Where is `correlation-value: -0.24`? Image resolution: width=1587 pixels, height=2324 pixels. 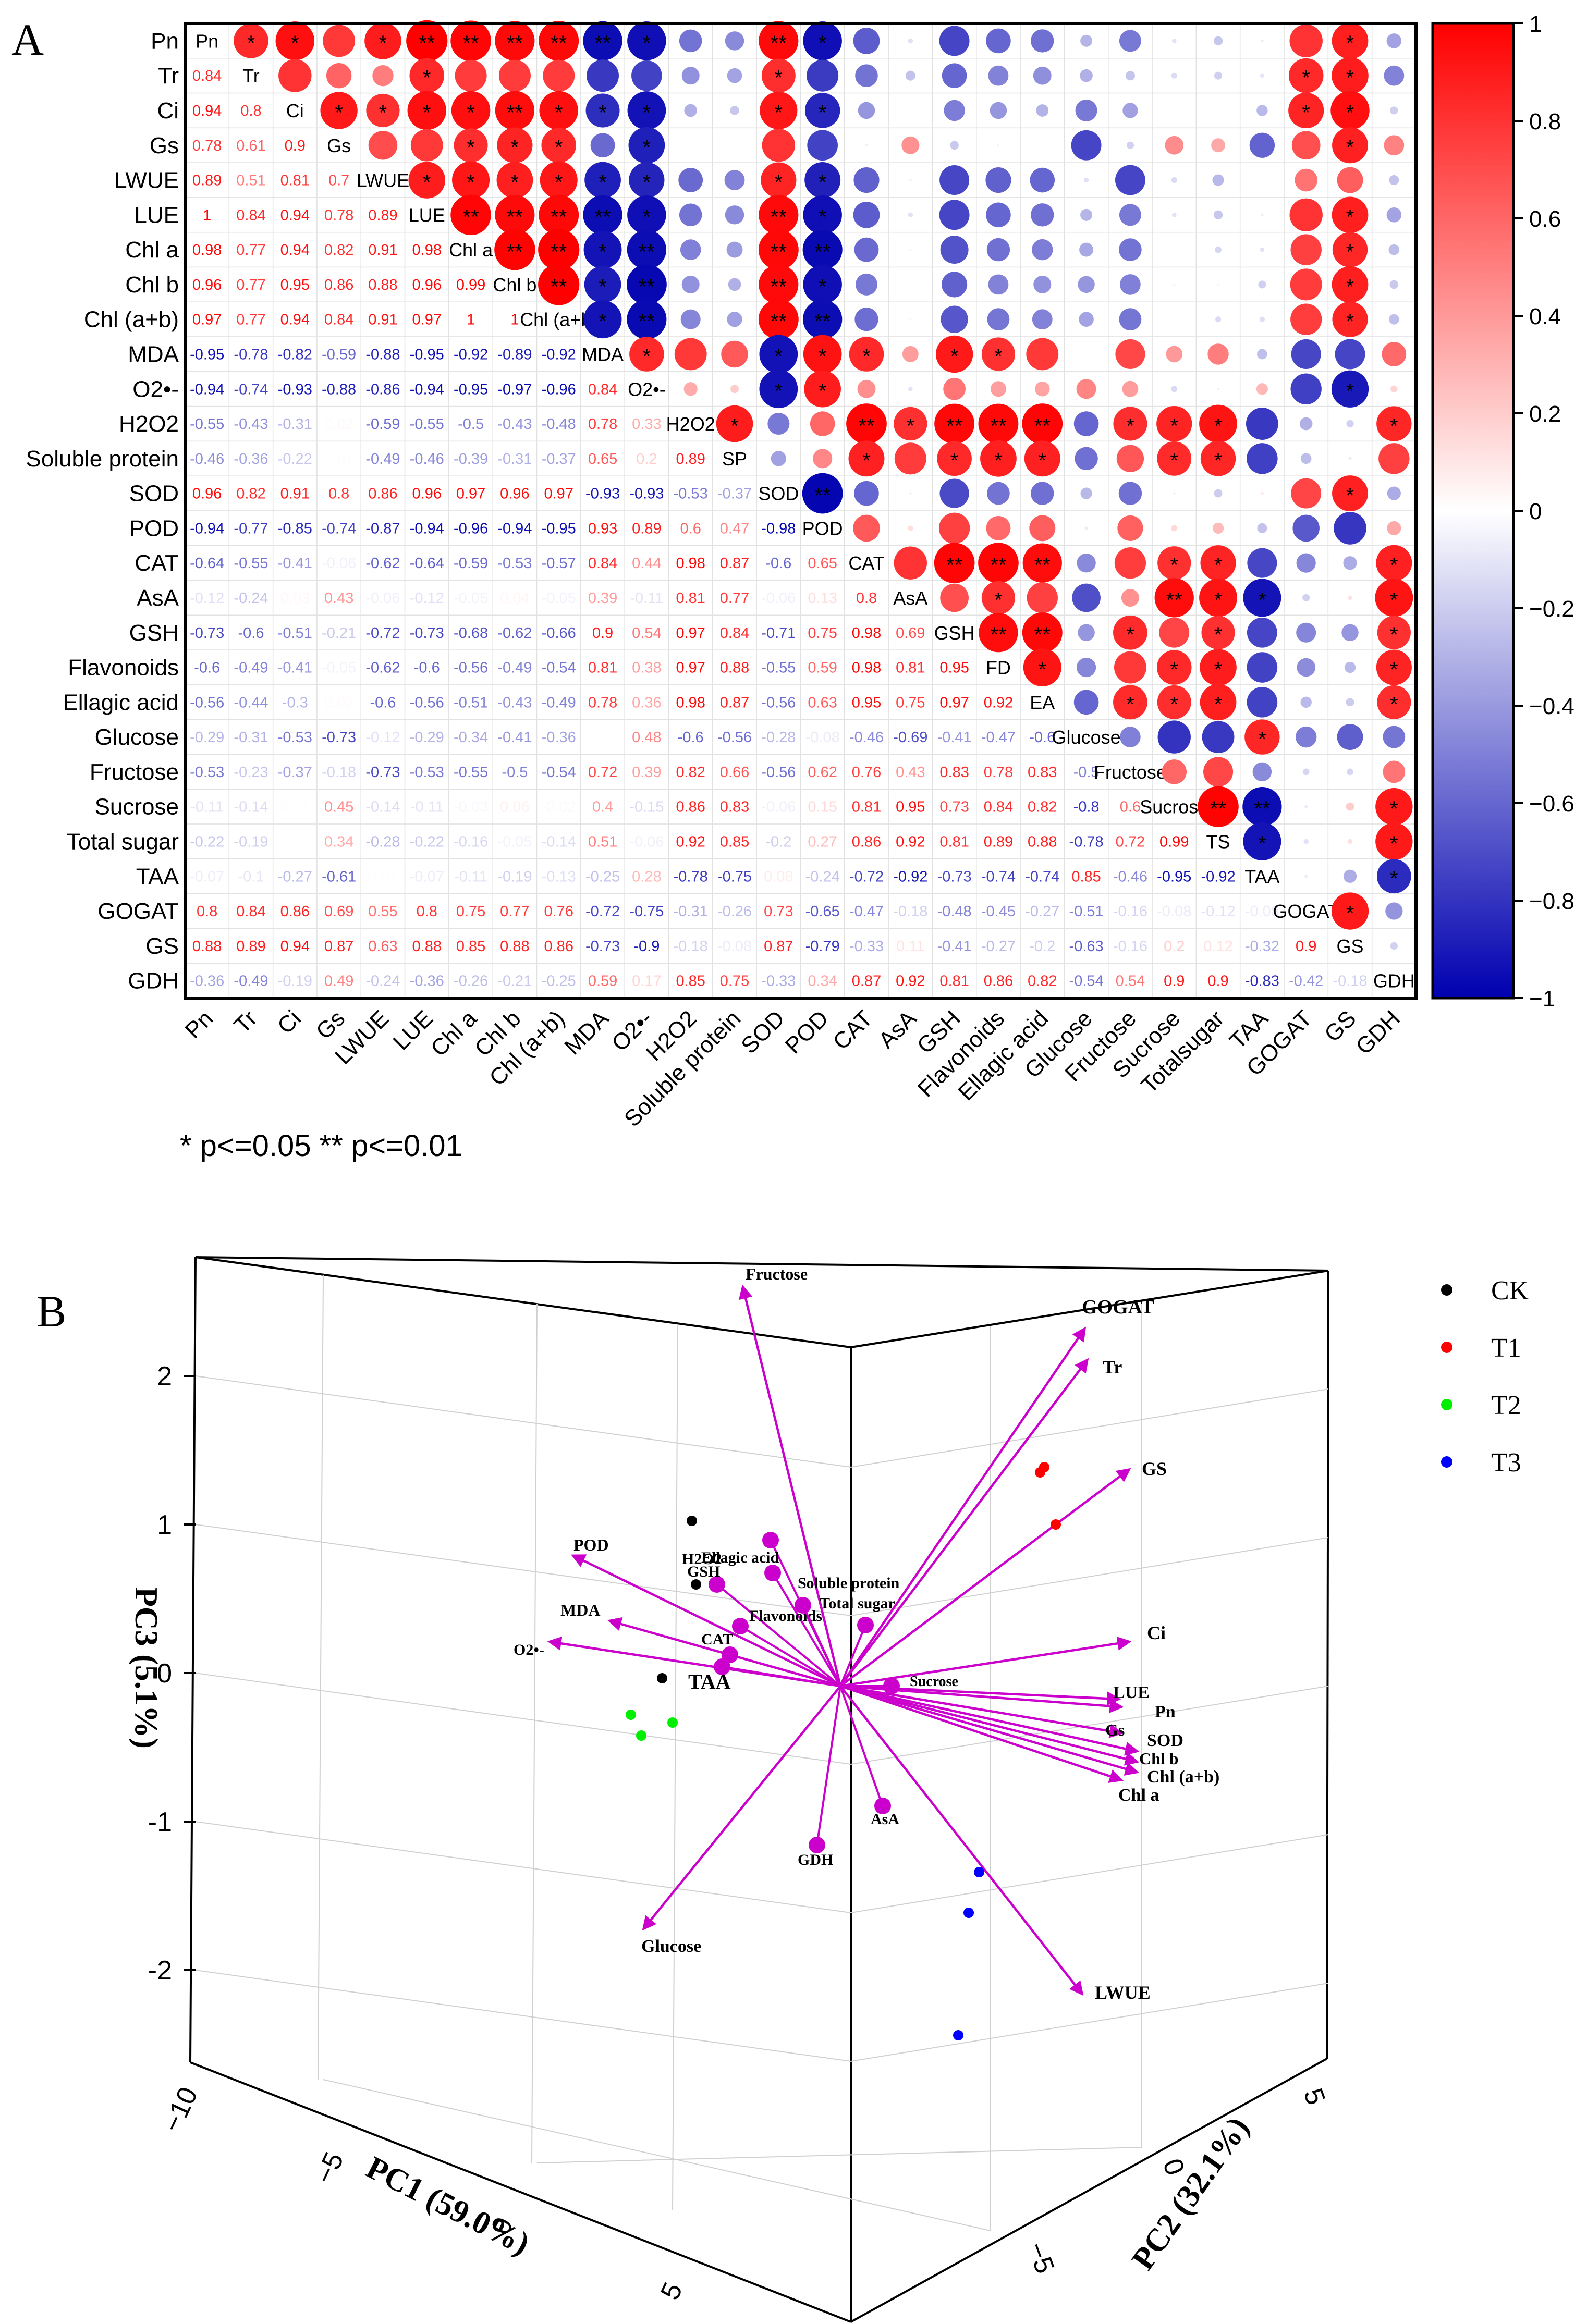 correlation-value: -0.24 is located at coordinates (382, 981).